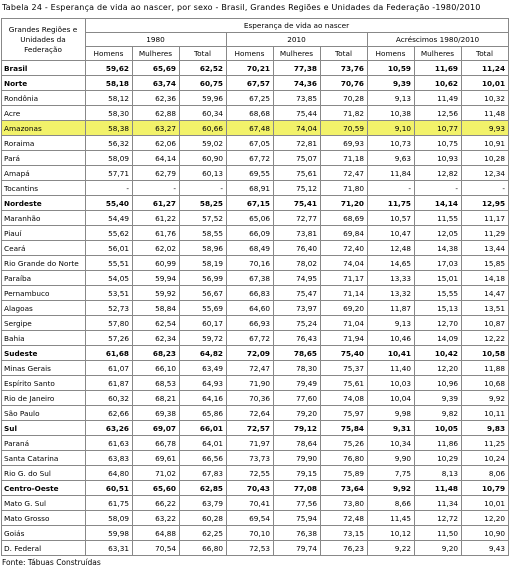 This screenshot has height=571, width=509. Describe the element at coordinates (156, 383) in the screenshot. I see `cell: 68,53` at that location.